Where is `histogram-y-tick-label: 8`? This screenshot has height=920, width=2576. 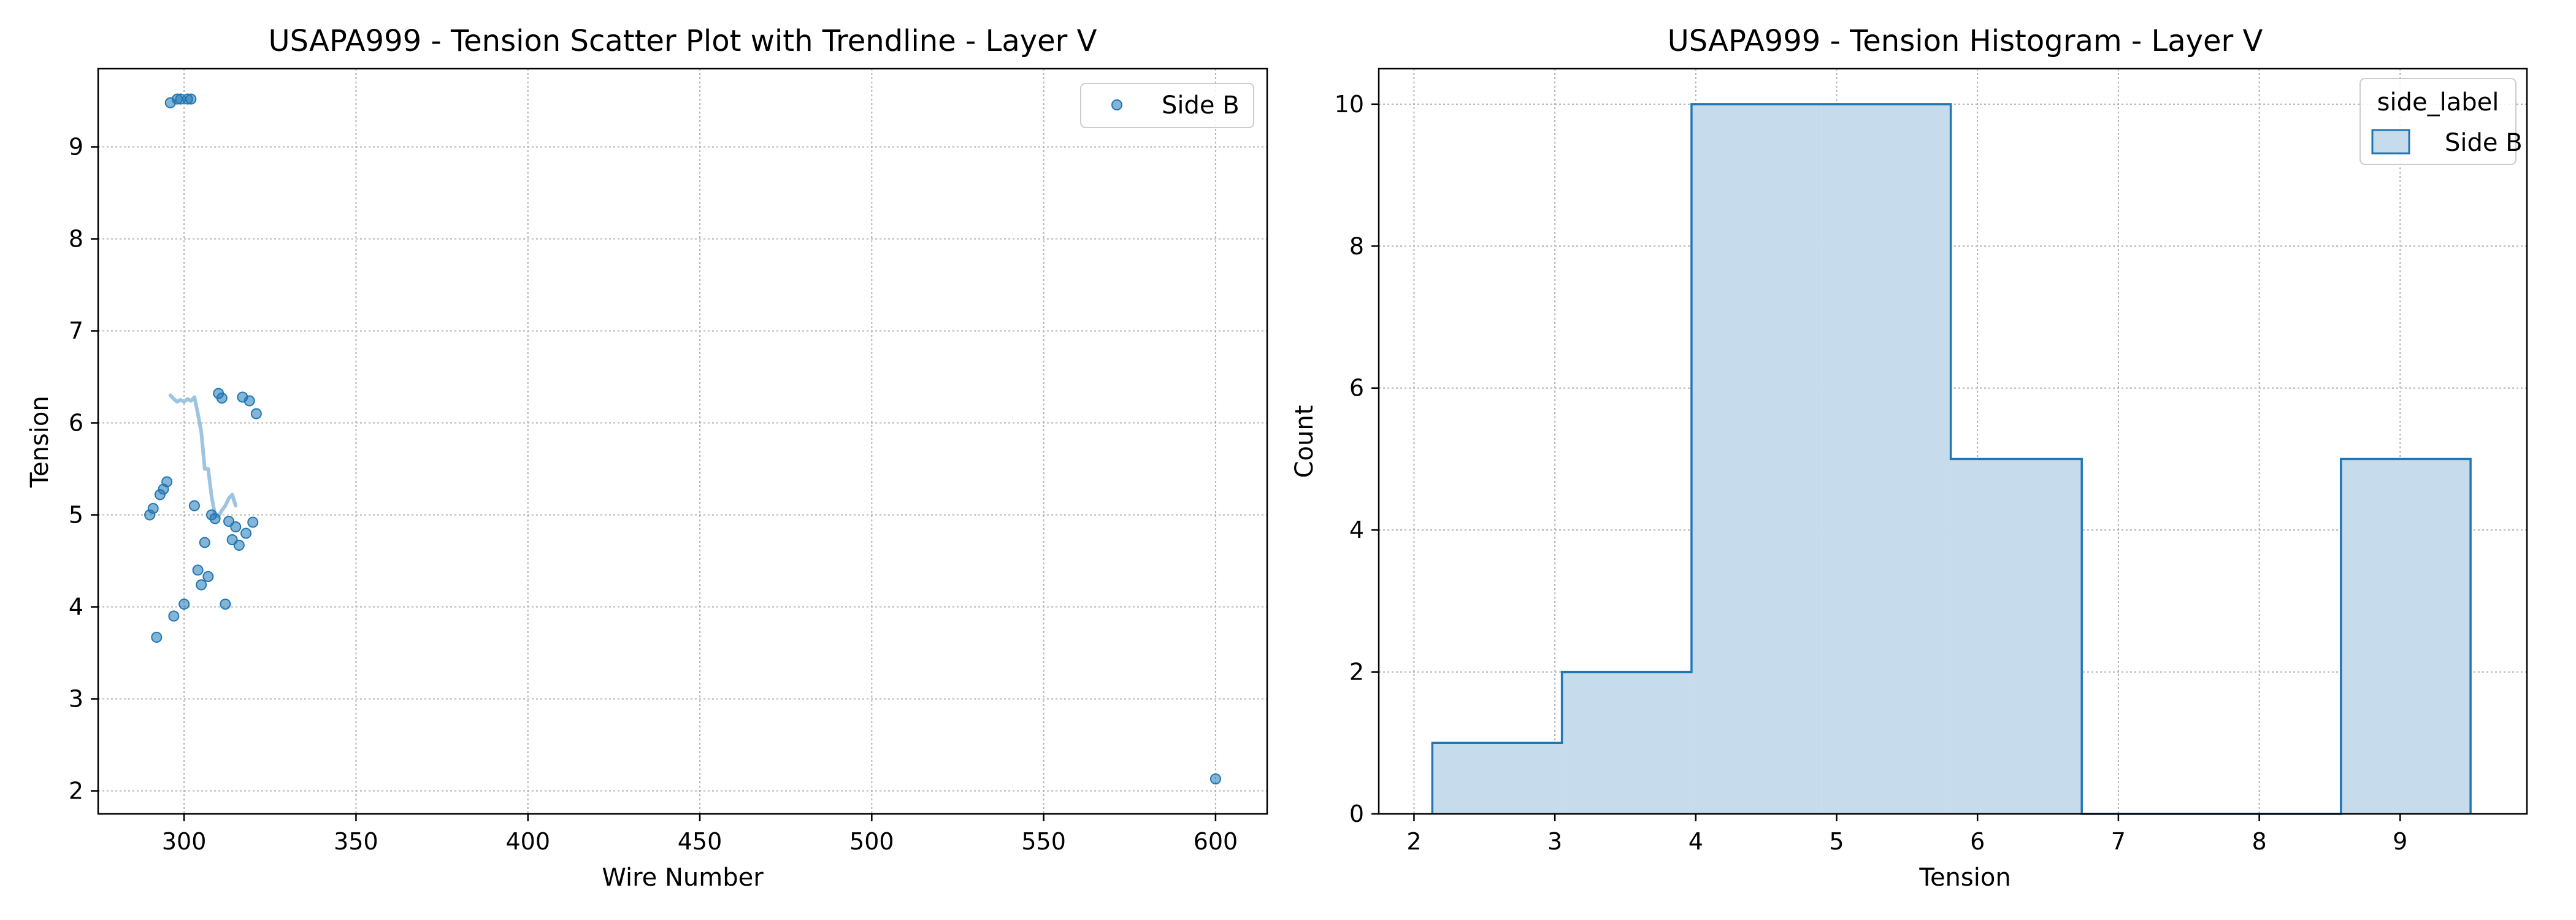 histogram-y-tick-label: 8 is located at coordinates (1356, 245).